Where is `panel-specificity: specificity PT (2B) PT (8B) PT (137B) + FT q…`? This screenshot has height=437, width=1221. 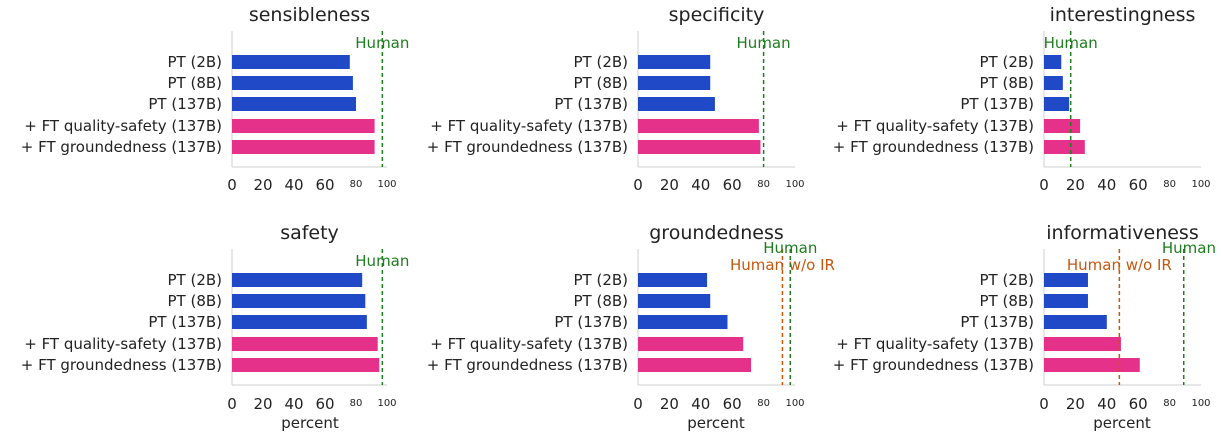
panel-specificity: specificity PT (2B) PT (8B) PT (137B) + FT q… is located at coordinates (616, 99).